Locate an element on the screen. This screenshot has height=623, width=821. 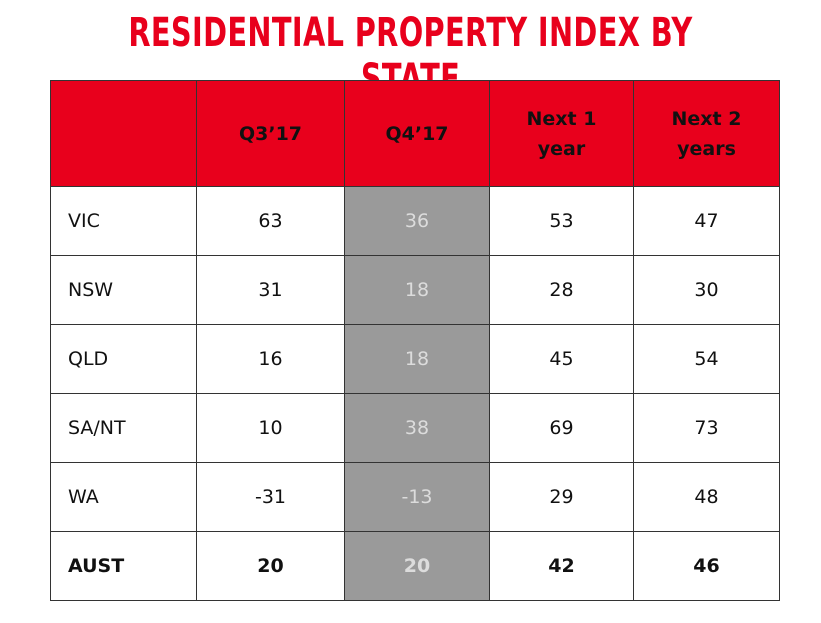
value-cell: 30 is located at coordinates (706, 290).